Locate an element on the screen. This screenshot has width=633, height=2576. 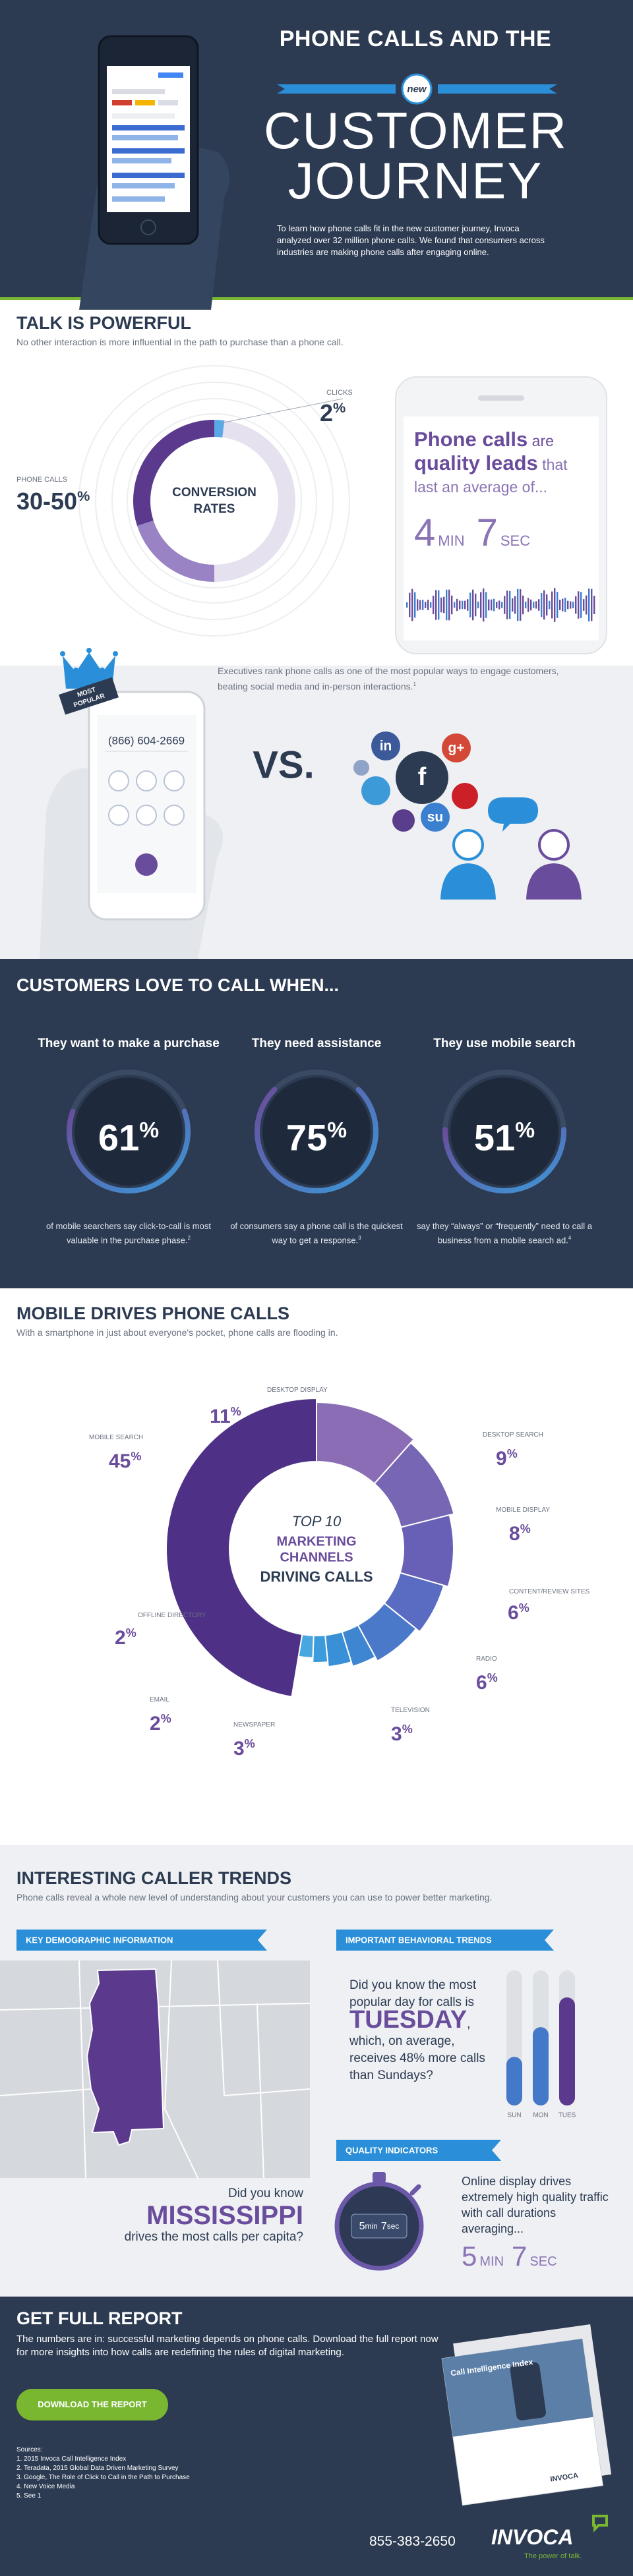
customer-unit: % is located at coordinates (337, 1131).